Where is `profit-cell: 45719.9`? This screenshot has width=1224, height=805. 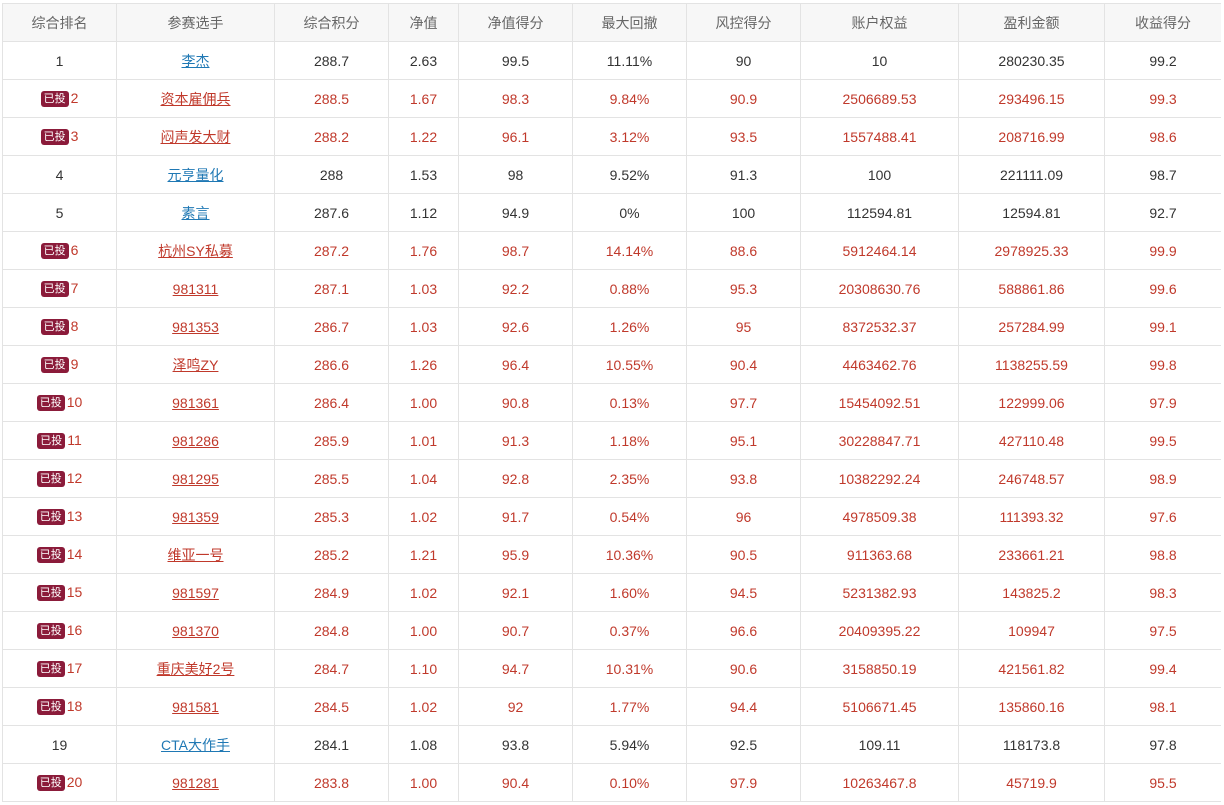 profit-cell: 45719.9 is located at coordinates (1031, 782).